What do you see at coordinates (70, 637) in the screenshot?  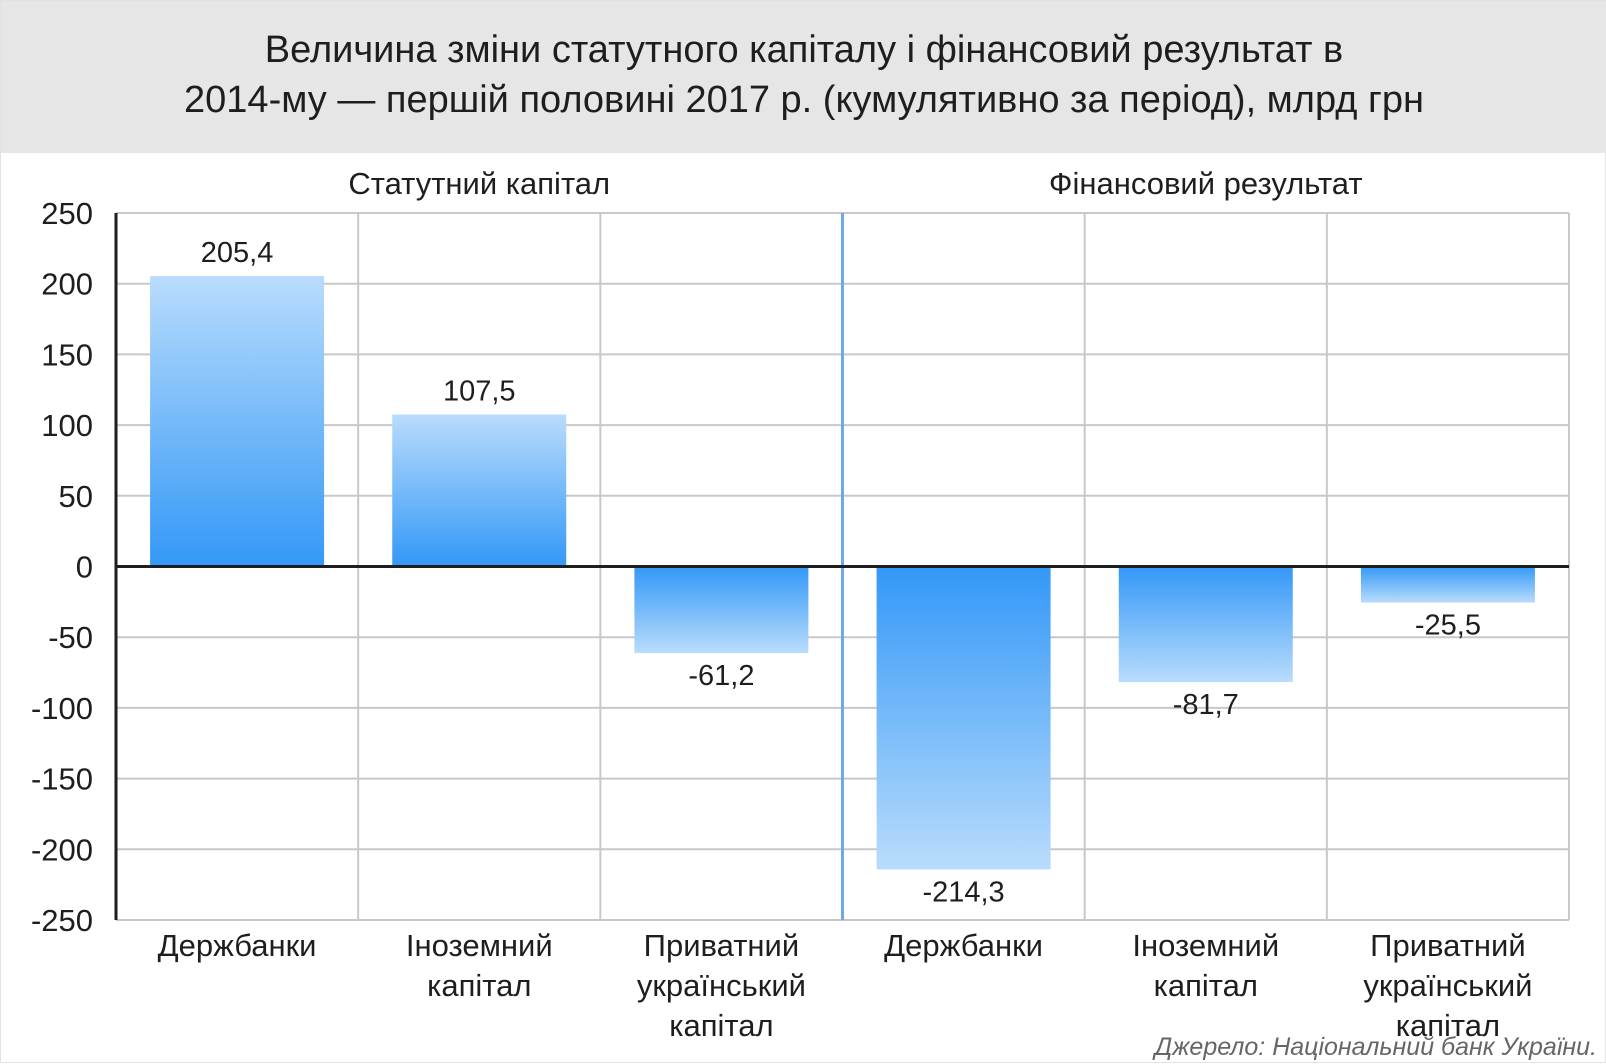 I see `y-tick-label: -50` at bounding box center [70, 637].